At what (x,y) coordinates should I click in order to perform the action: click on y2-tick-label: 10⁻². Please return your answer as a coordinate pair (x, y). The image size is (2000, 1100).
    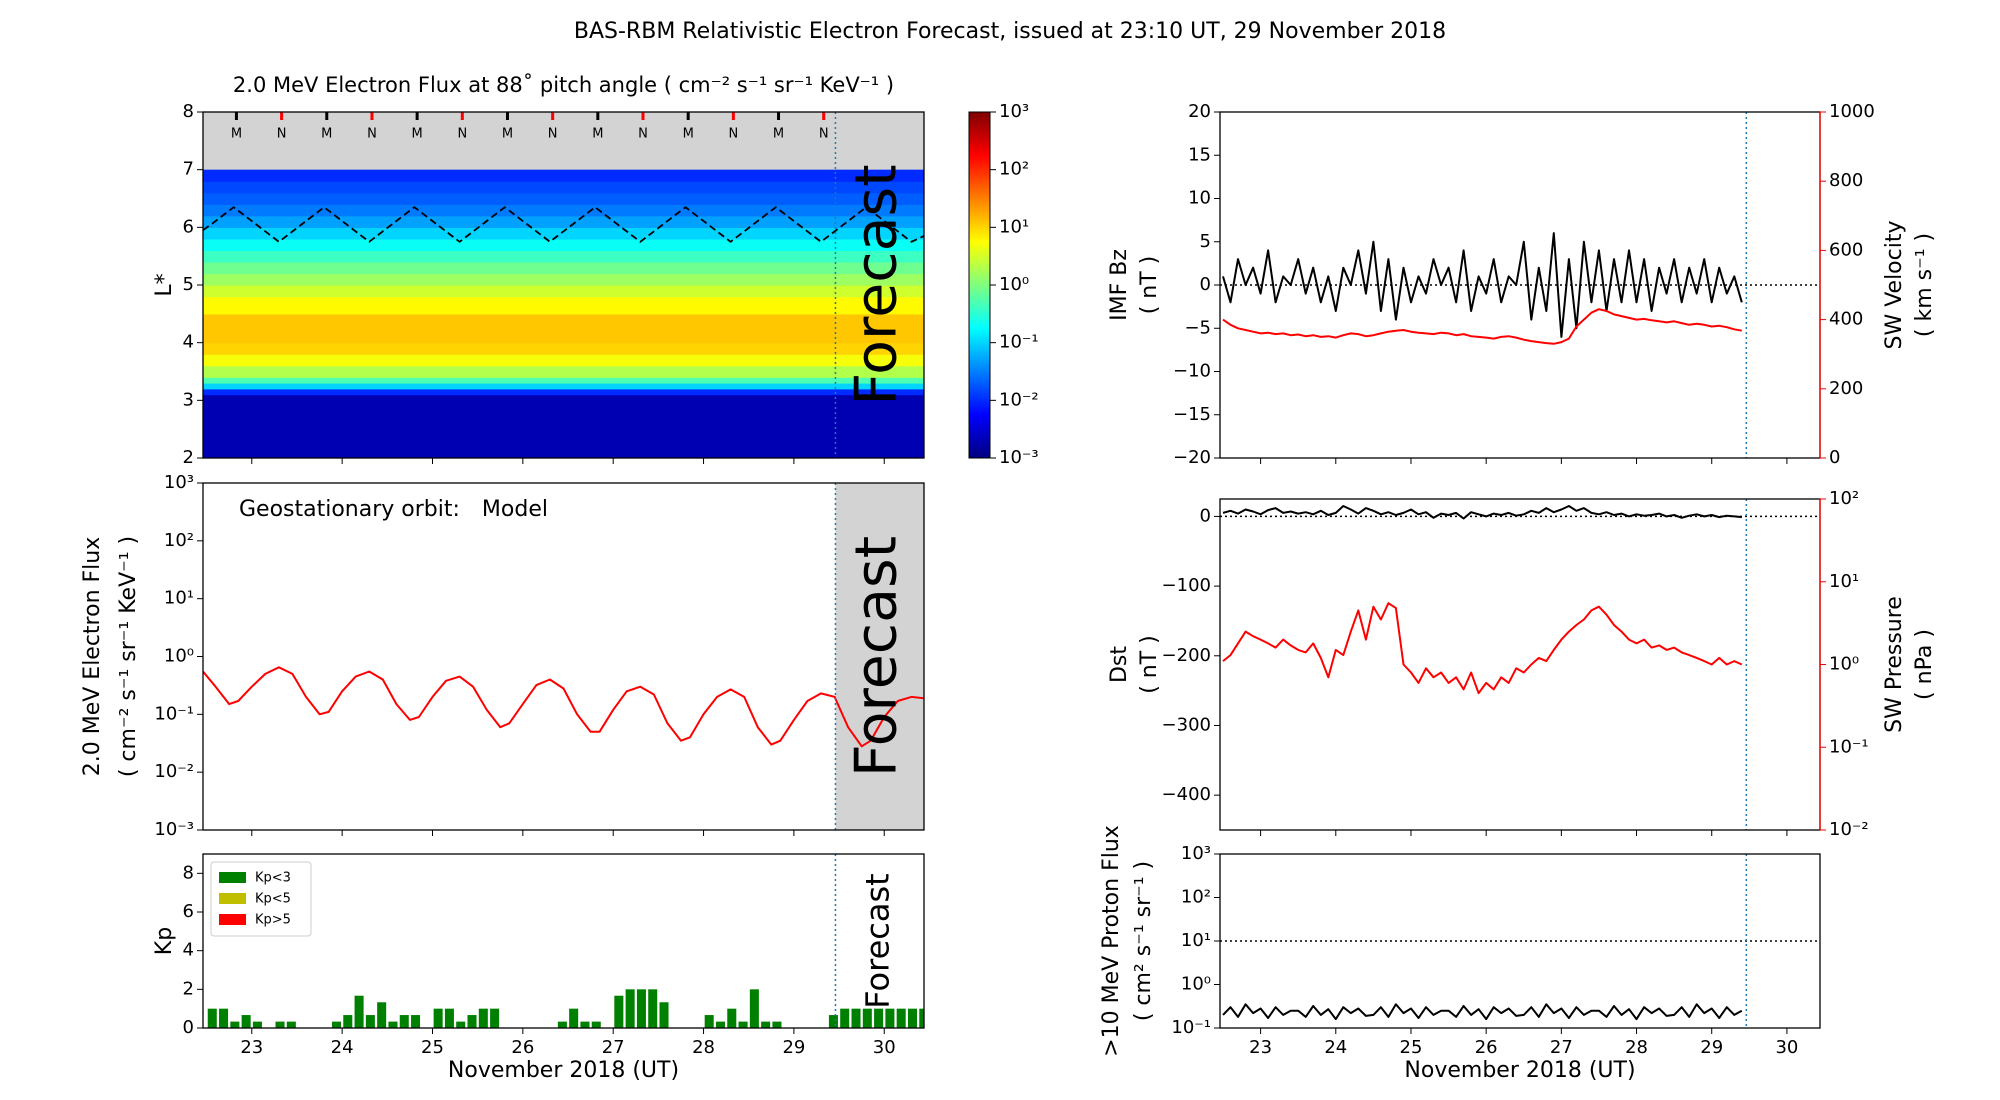
    Looking at the image, I should click on (1849, 829).